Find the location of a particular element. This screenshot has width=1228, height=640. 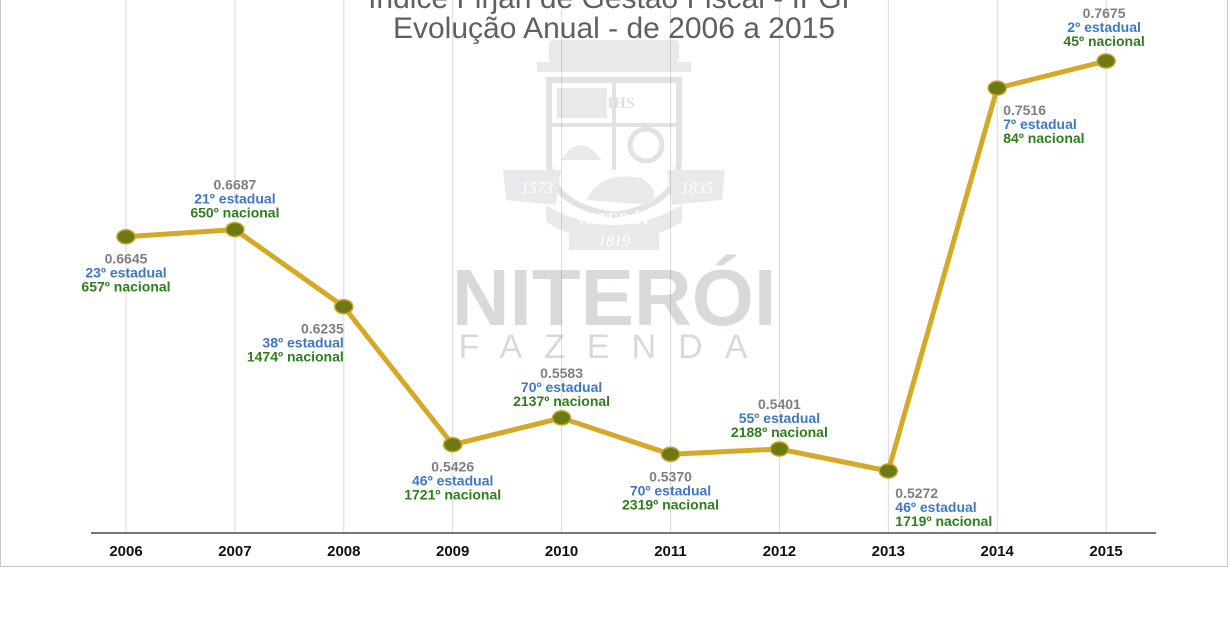

point-national-rank-label: 657º nacional is located at coordinates (125, 287).